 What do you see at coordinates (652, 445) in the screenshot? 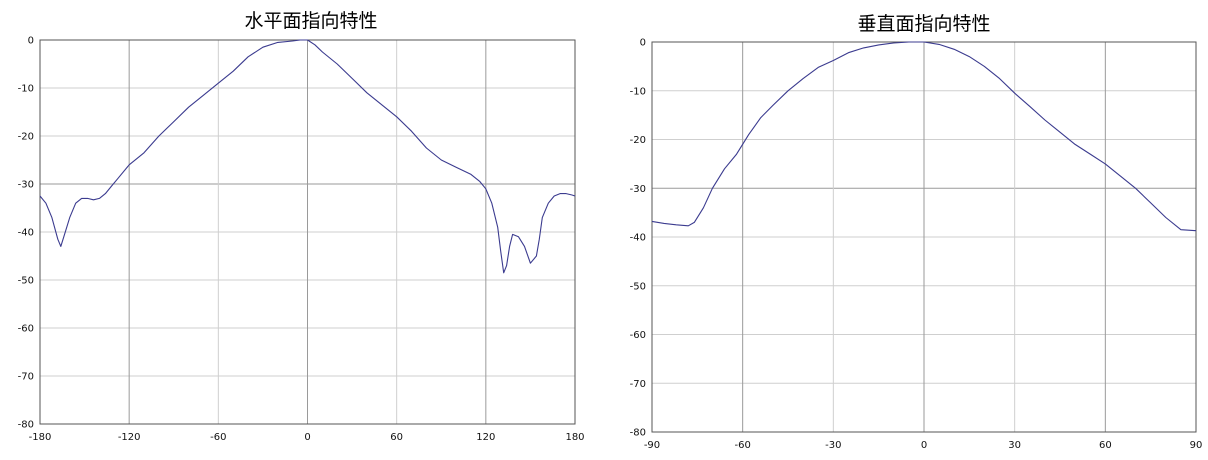
I see `x-tick-label: -90` at bounding box center [652, 445].